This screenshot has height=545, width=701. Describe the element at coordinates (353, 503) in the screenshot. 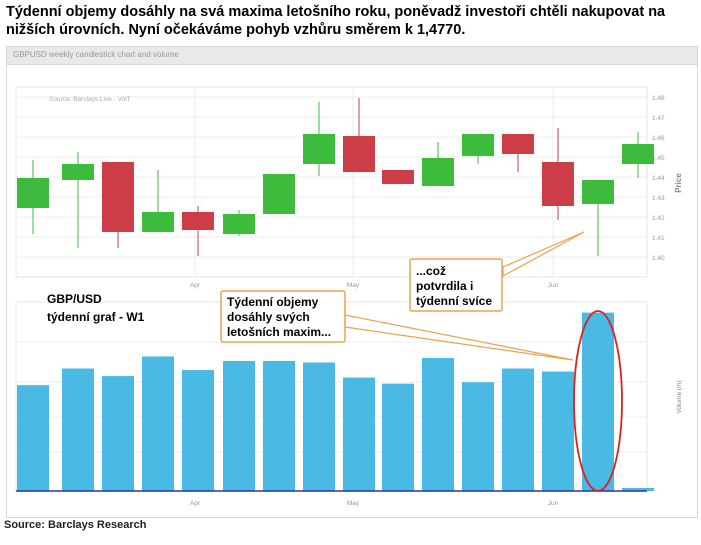

I see `month-label-bottom: May` at that location.